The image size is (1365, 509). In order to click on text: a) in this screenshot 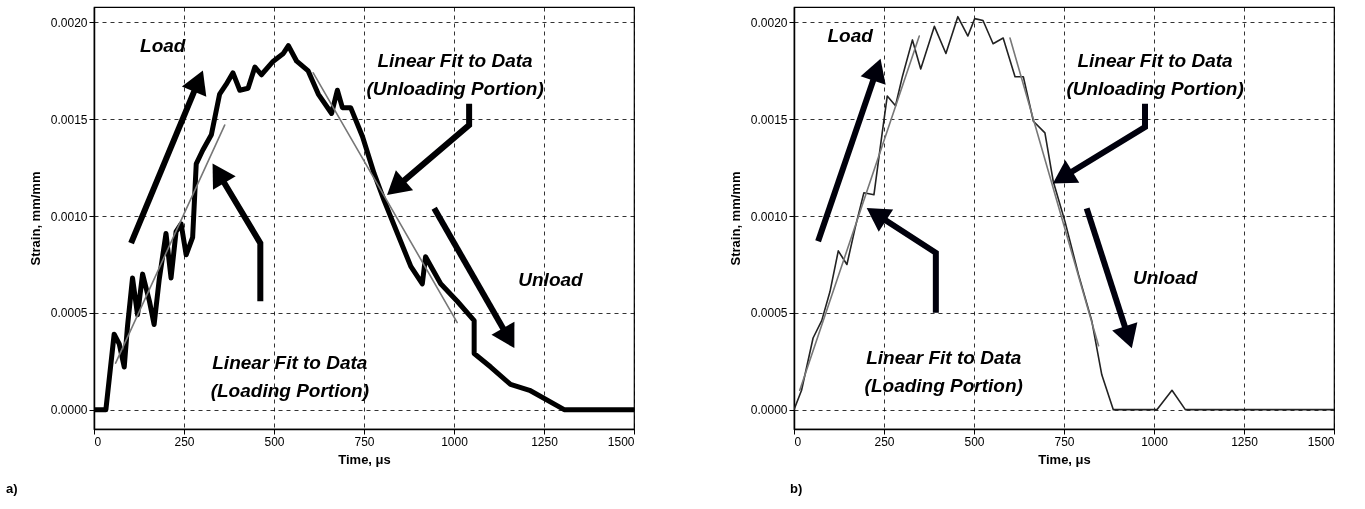, I will do `click(12, 488)`.